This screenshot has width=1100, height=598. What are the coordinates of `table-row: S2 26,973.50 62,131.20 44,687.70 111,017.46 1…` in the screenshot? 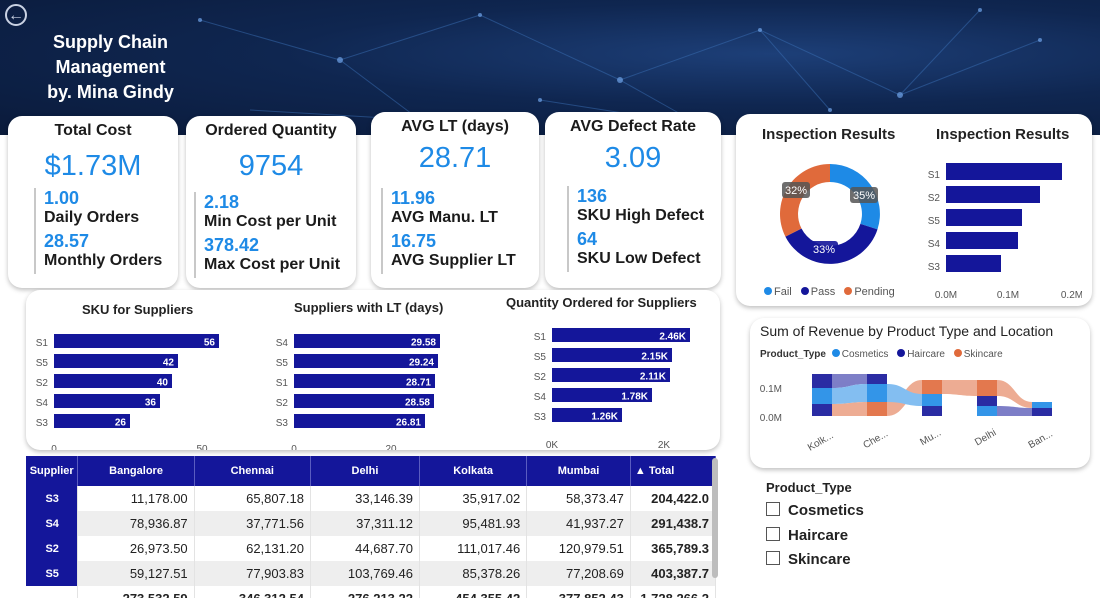 It's located at (371, 548).